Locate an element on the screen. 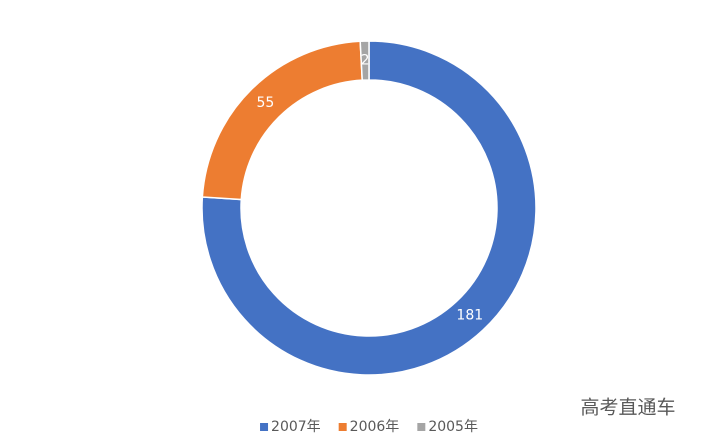 The image size is (712, 447). watermark: 高考直通车 is located at coordinates (627, 408).